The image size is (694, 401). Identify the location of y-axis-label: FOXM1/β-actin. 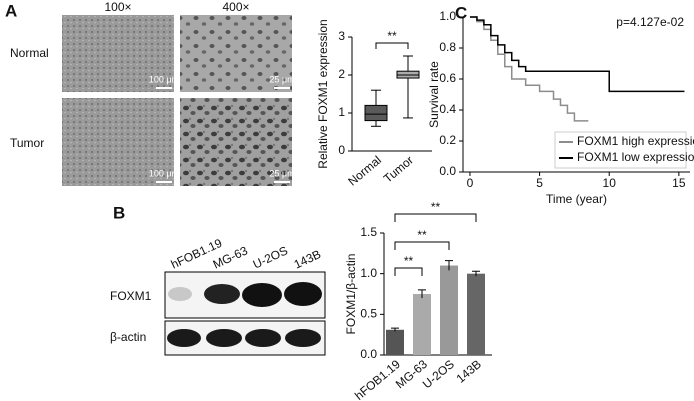
(351, 294).